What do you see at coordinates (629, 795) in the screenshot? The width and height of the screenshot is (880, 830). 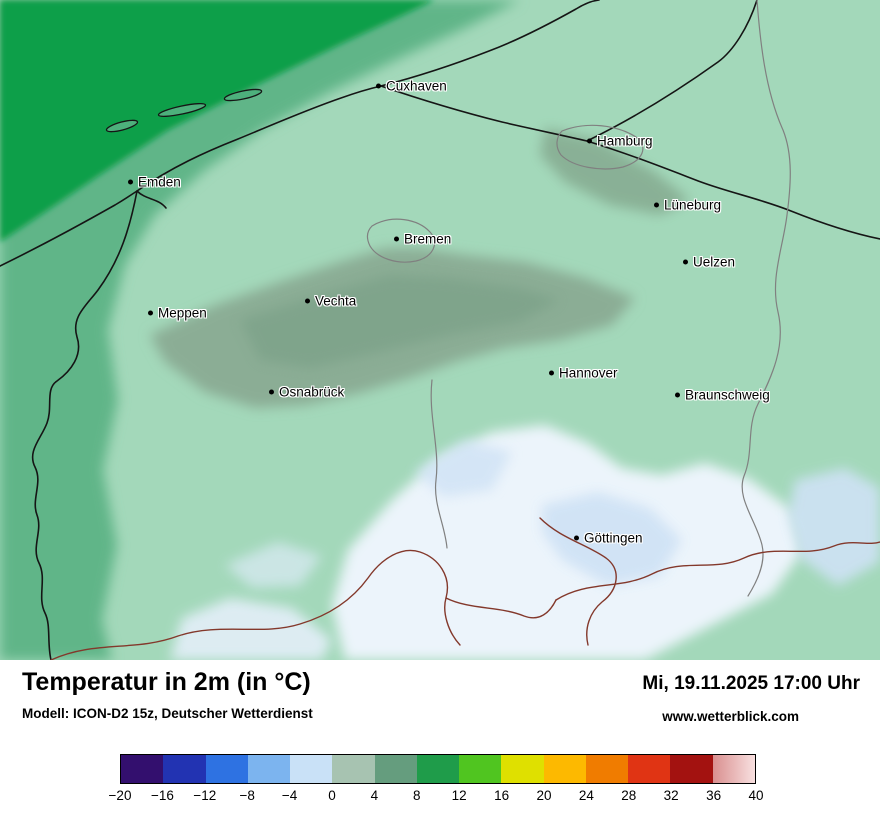 I see `colorbar-tick-label: 28` at bounding box center [629, 795].